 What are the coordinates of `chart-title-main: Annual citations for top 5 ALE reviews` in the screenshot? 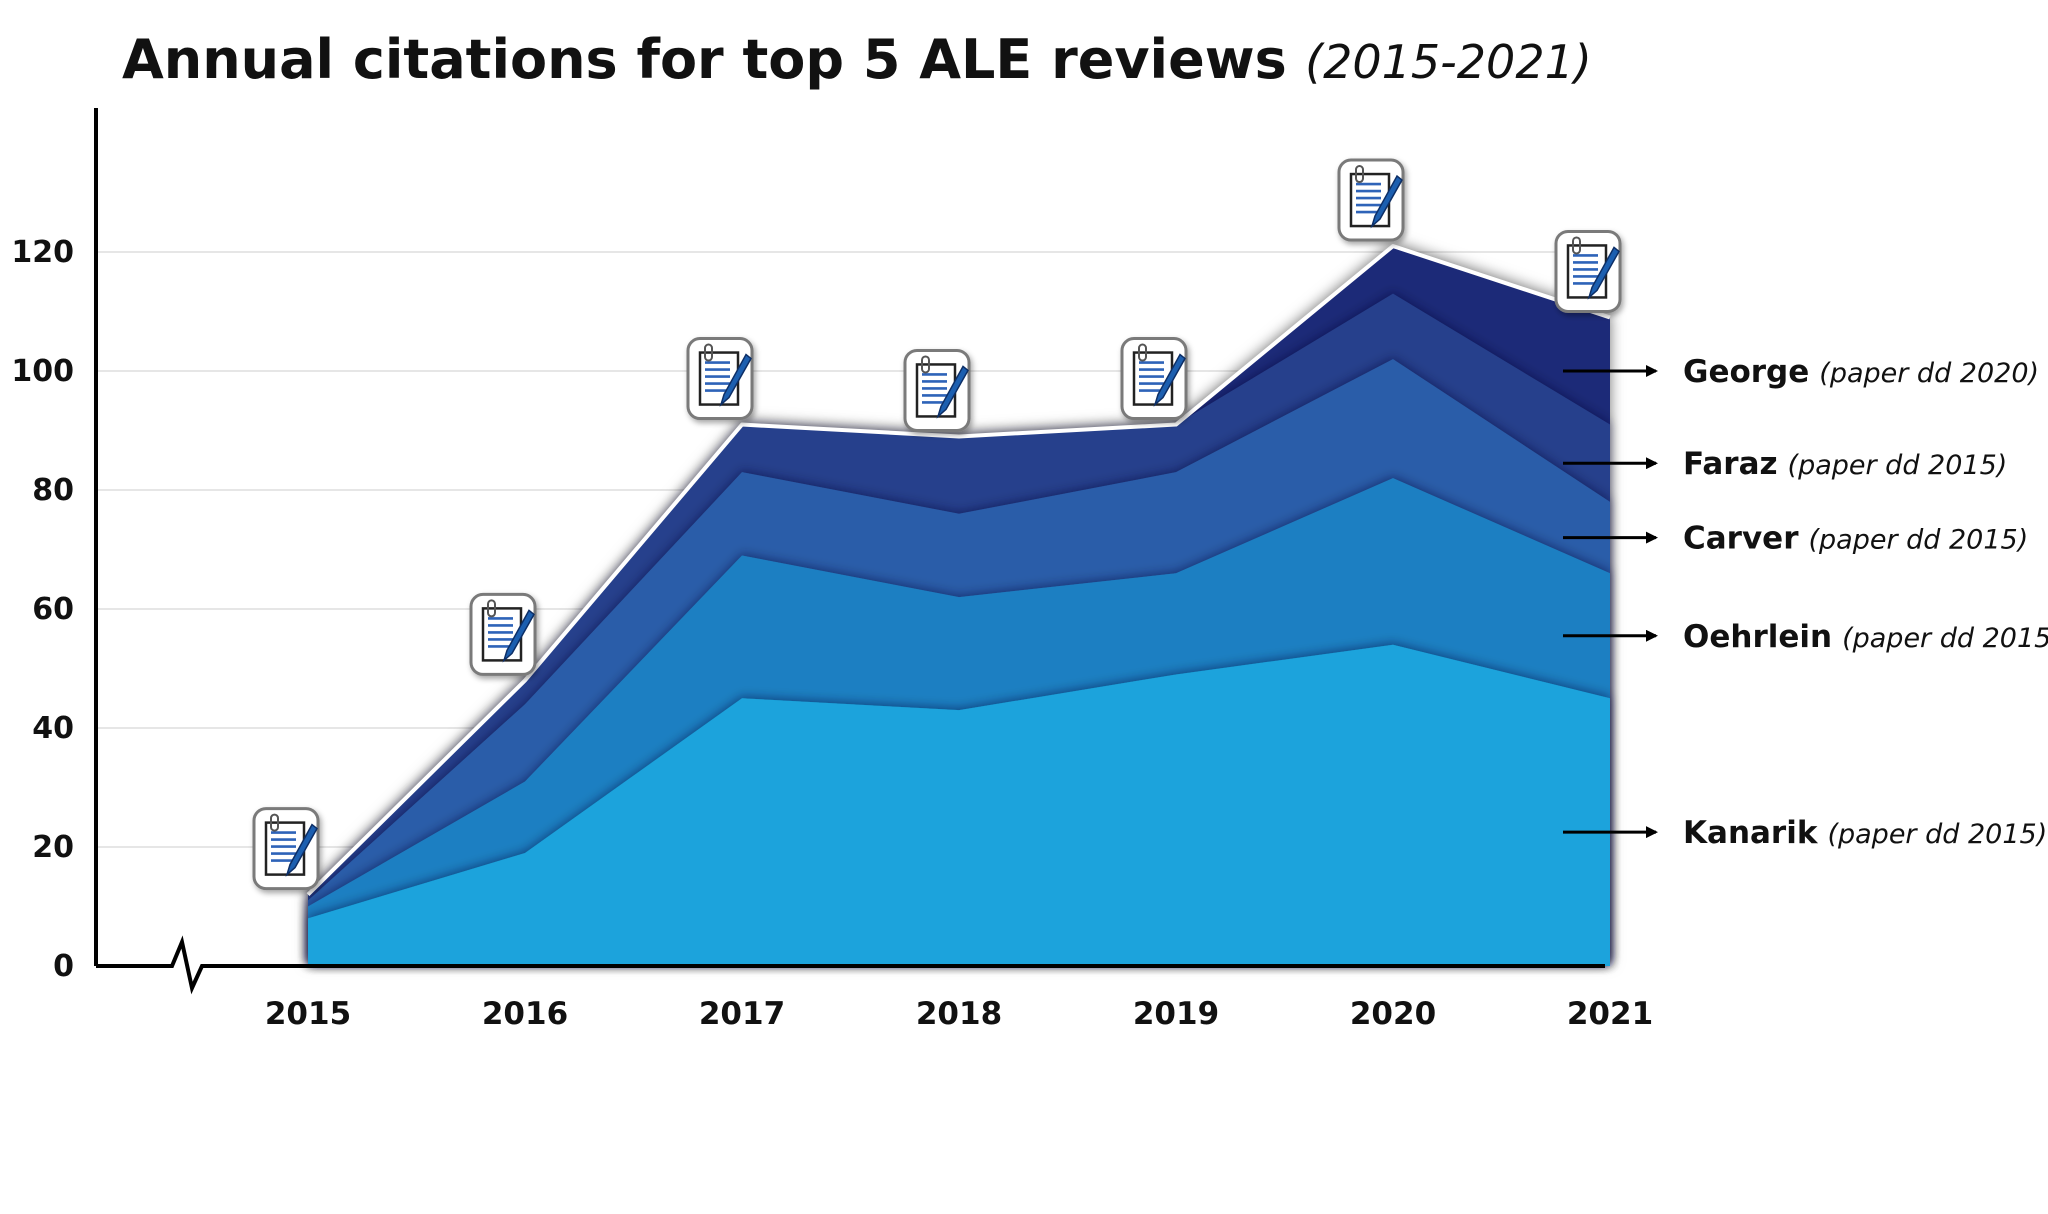 It's located at (704, 59).